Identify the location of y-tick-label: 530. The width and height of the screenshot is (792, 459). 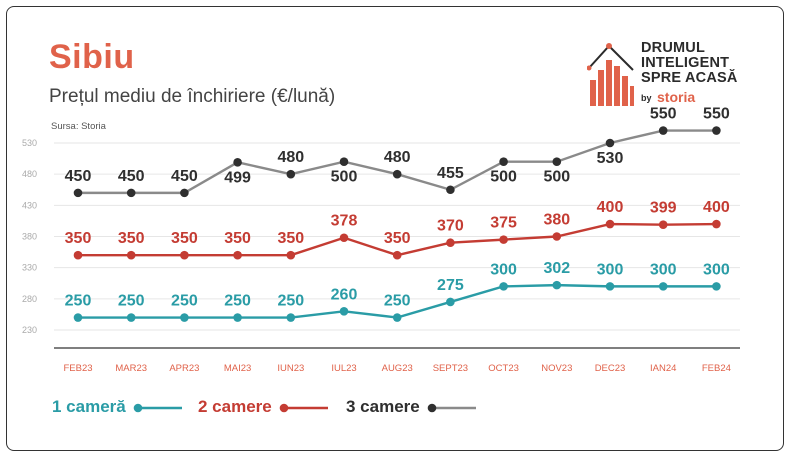
(29, 143).